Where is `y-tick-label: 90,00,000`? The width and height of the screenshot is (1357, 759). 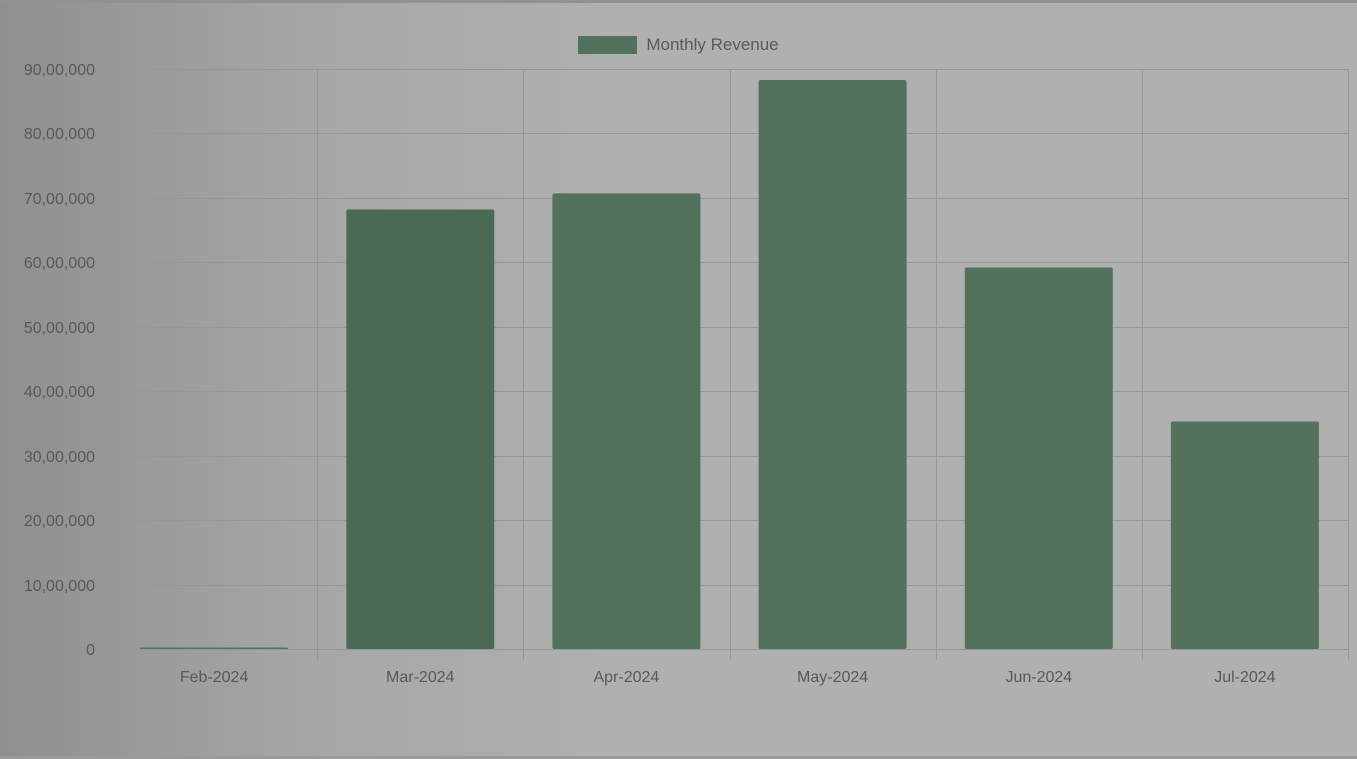 y-tick-label: 90,00,000 is located at coordinates (59, 70).